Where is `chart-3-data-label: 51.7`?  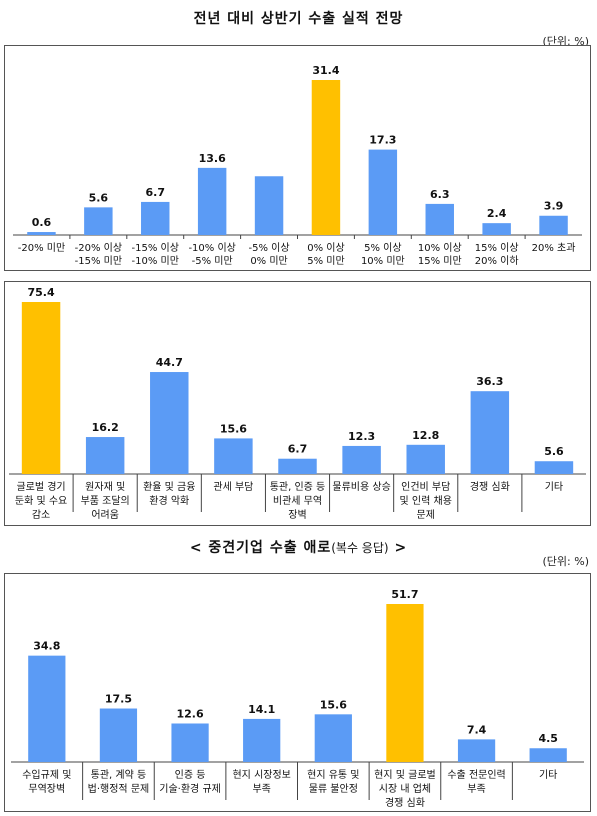 chart-3-data-label: 51.7 is located at coordinates (404, 594).